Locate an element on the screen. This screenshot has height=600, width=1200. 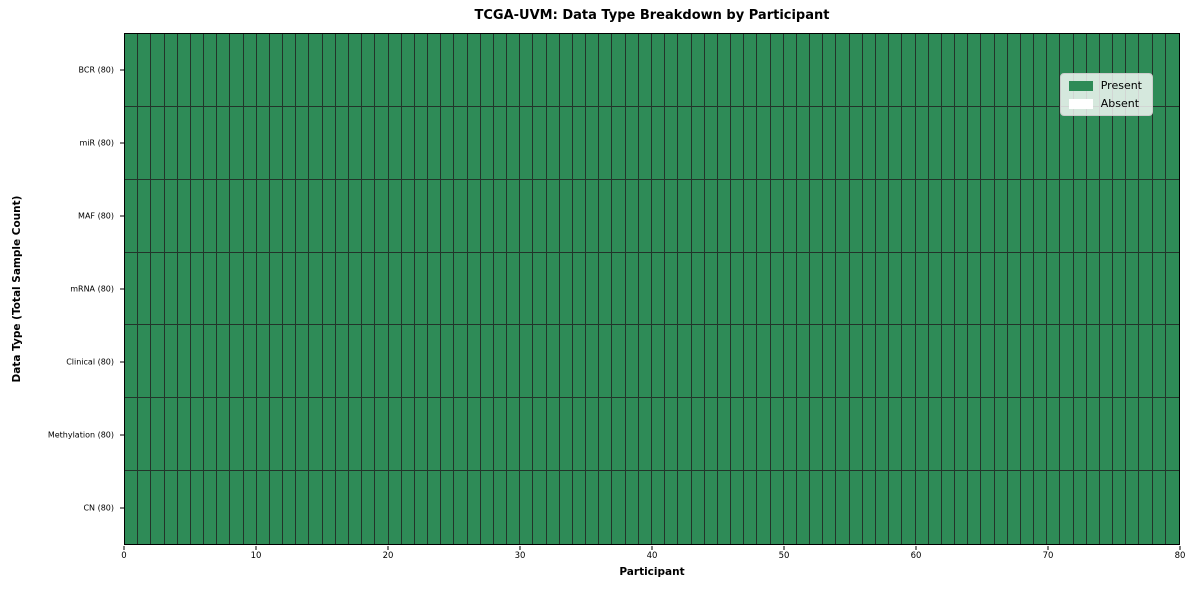
legend-label-absent: Absent is located at coordinates (1120, 103).